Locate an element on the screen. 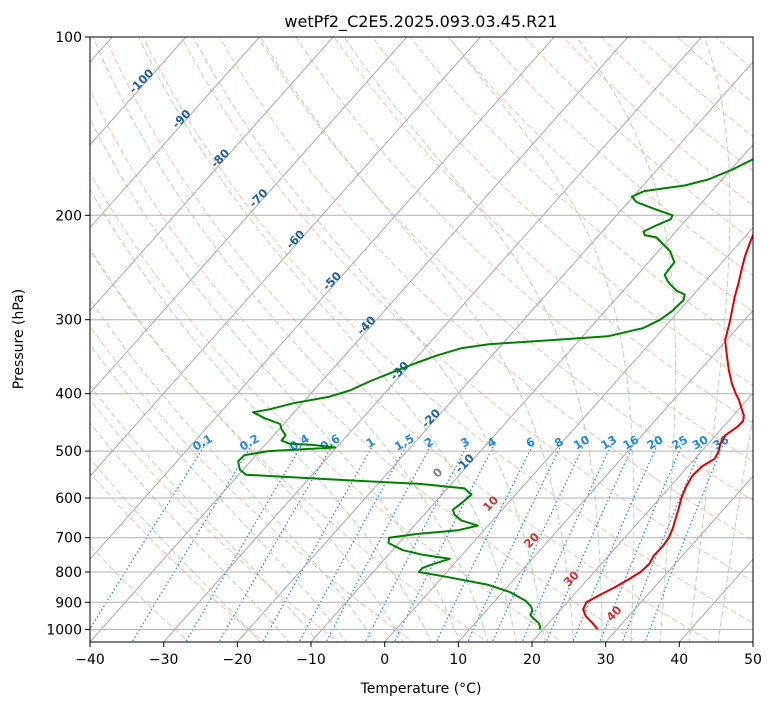 This screenshot has width=775, height=712. isotherm-label: 20 is located at coordinates (531, 540).